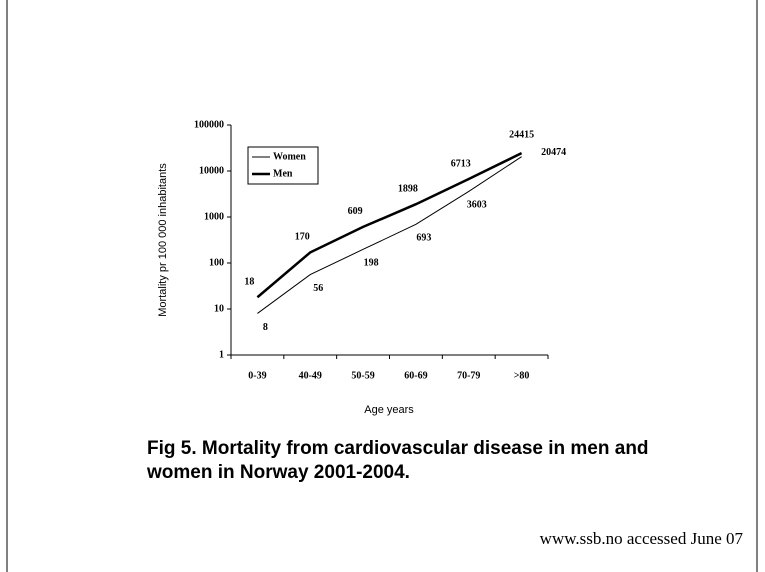 The width and height of the screenshot is (765, 572). I want to click on x-tick-label: 60-69, so click(415, 375).